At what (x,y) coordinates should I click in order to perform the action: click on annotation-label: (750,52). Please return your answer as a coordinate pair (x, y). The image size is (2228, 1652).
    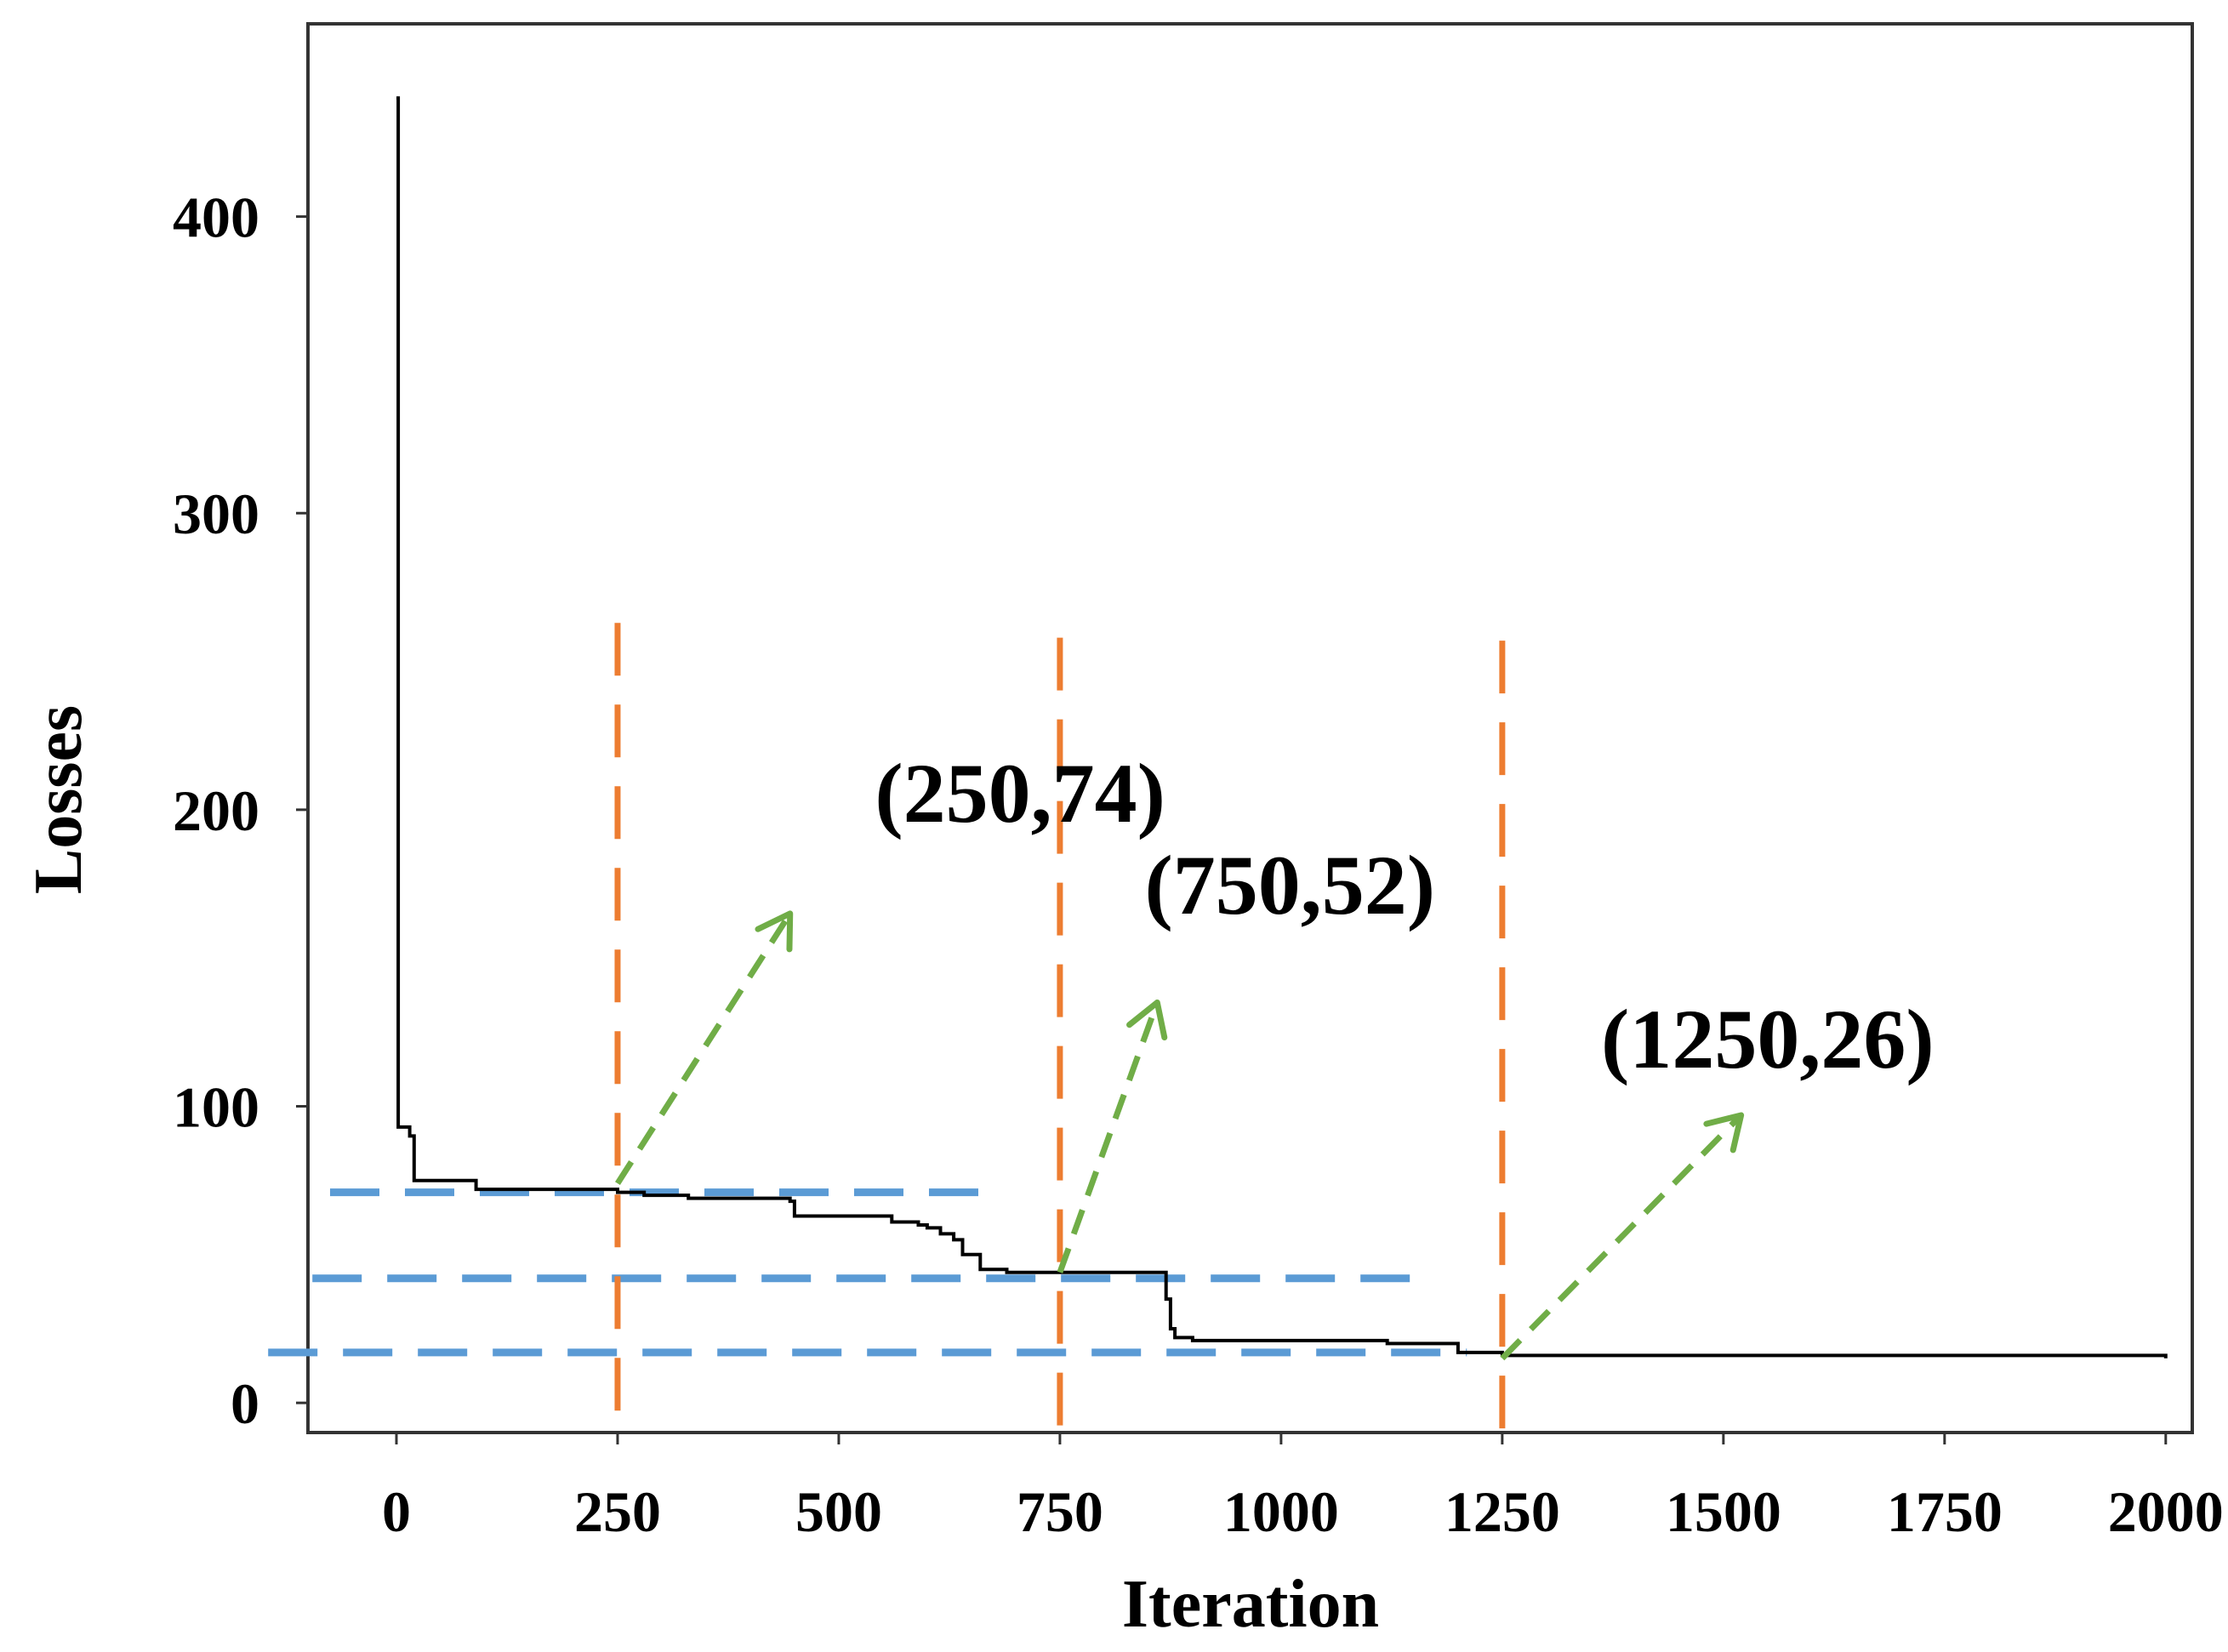
    Looking at the image, I should click on (1289, 885).